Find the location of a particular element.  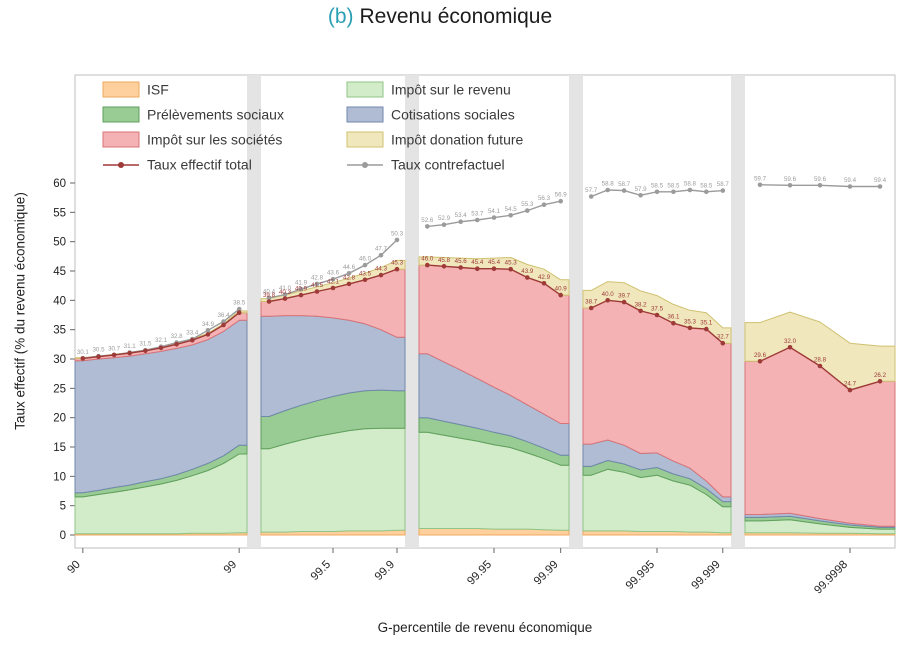

data-label: 38.5 is located at coordinates (239, 303).